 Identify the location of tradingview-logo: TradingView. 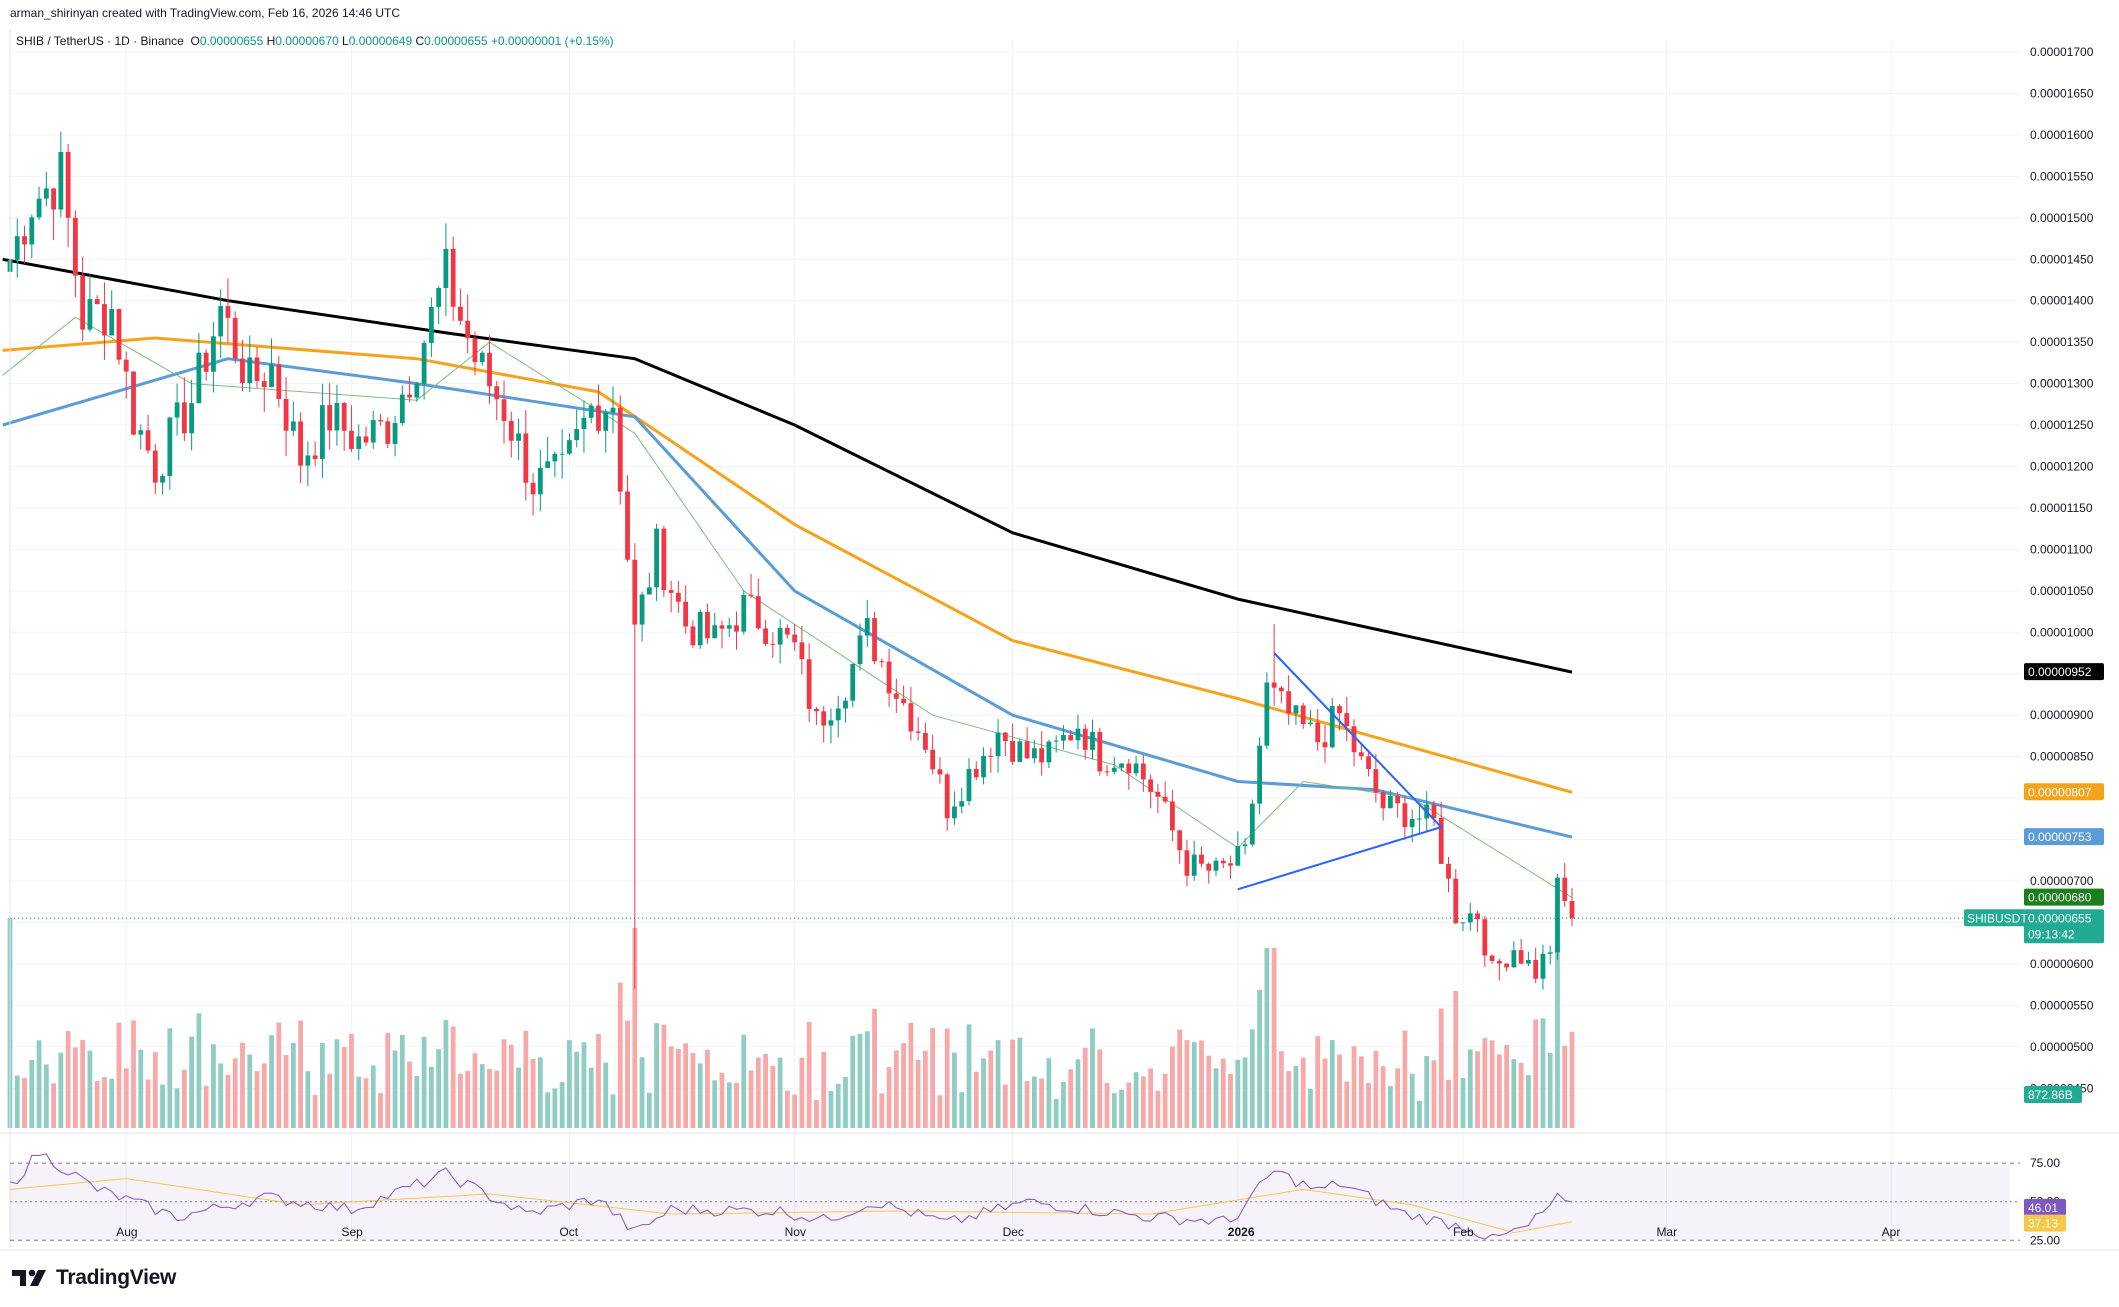
(94, 1278).